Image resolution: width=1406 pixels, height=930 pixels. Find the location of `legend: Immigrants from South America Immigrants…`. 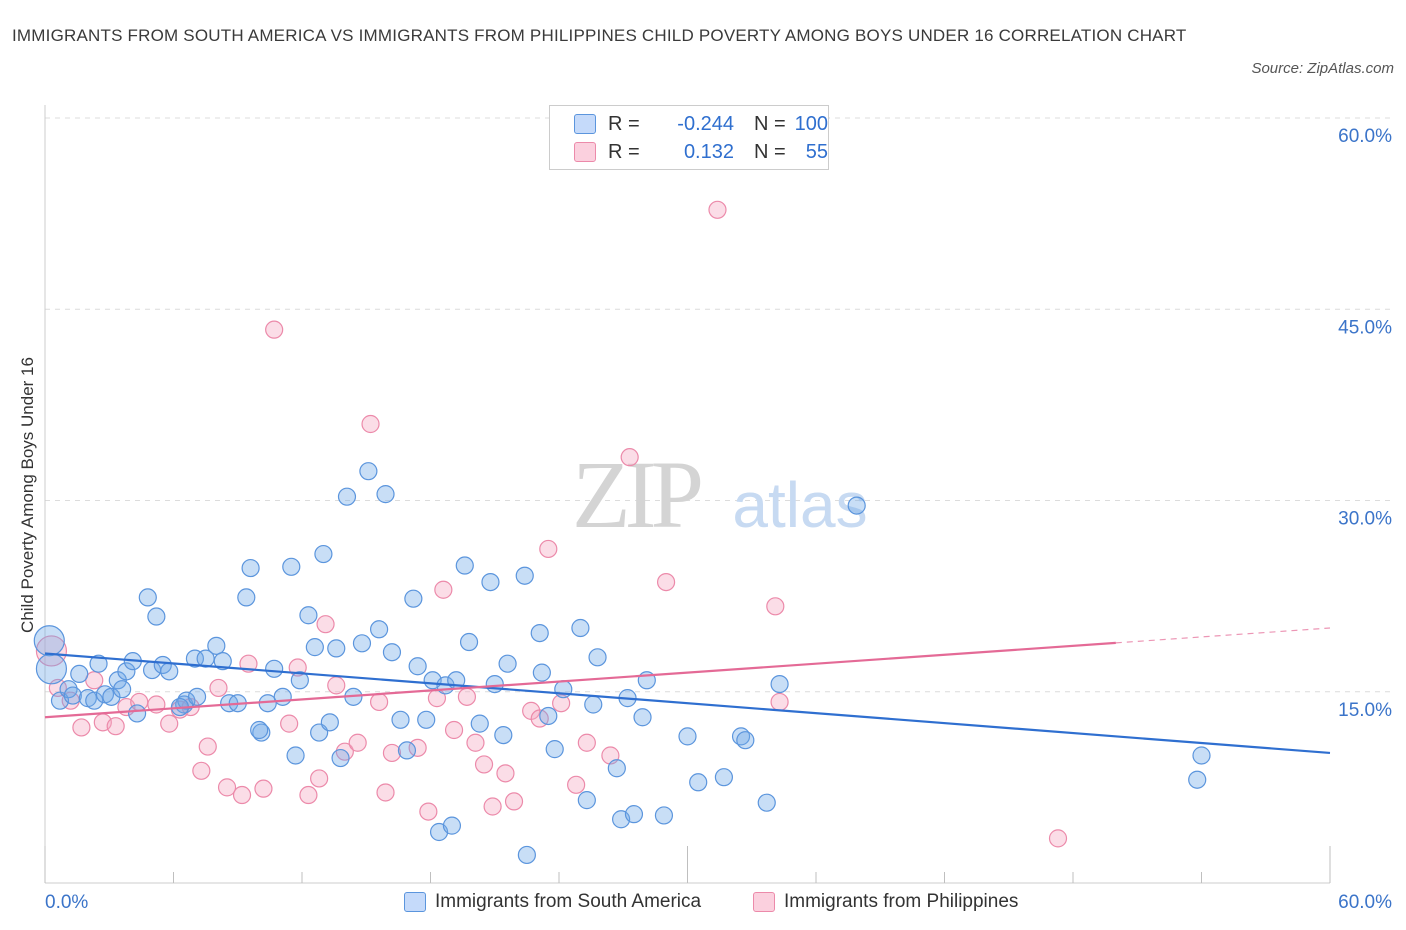

legend: Immigrants from South America Immigrants… is located at coordinates (703, 902).